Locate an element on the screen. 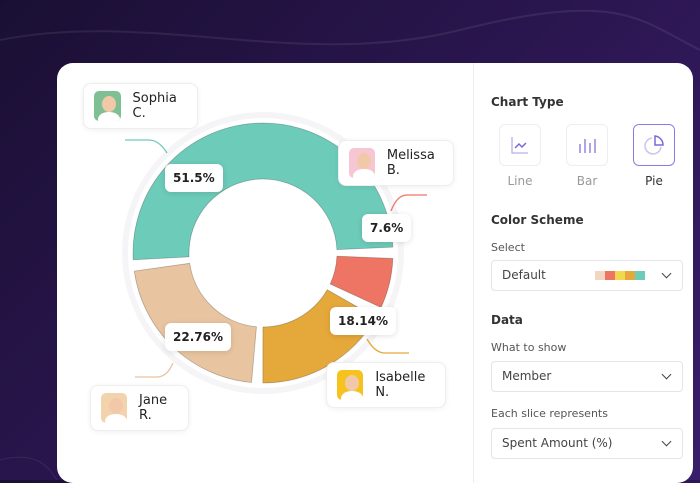 This screenshot has height=483, width=700. pie-chart-button is located at coordinates (654, 145).